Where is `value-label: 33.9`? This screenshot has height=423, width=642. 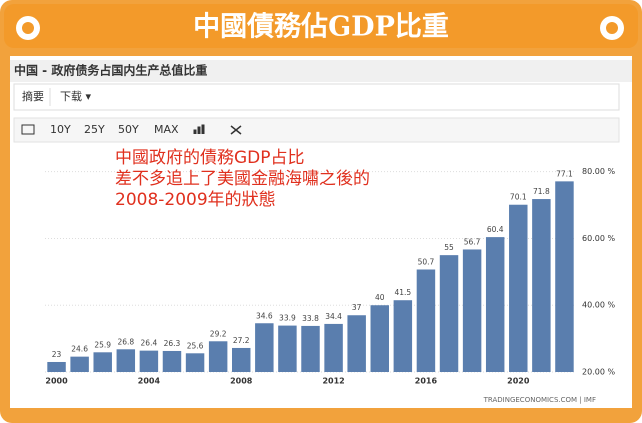 value-label: 33.9 is located at coordinates (287, 318).